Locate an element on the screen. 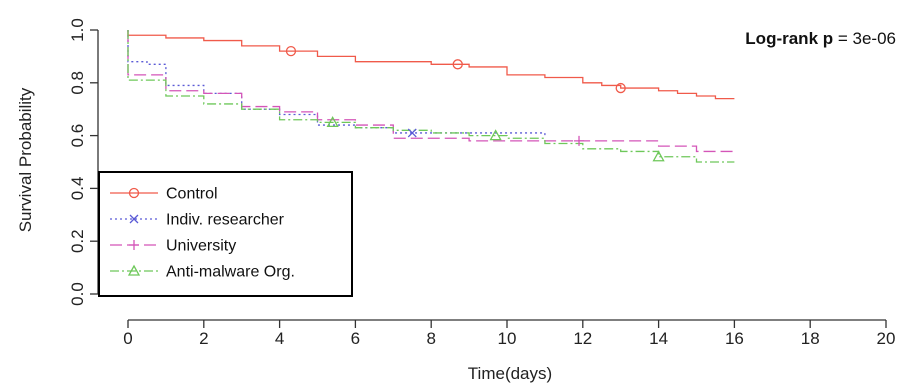 This screenshot has width=904, height=390. x-tick-label: 18 is located at coordinates (810, 338).